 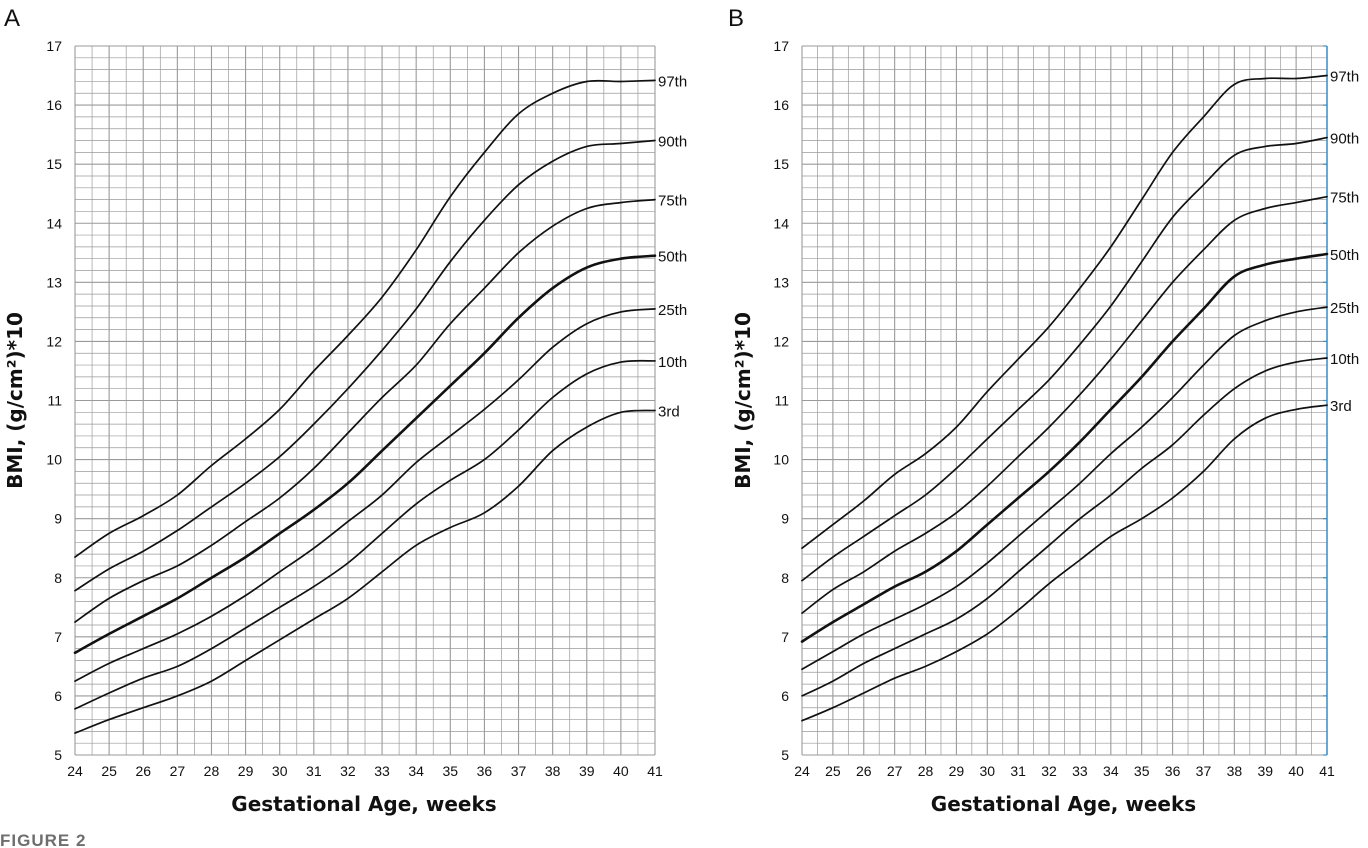 I want to click on panel-letter: B, so click(x=736, y=18).